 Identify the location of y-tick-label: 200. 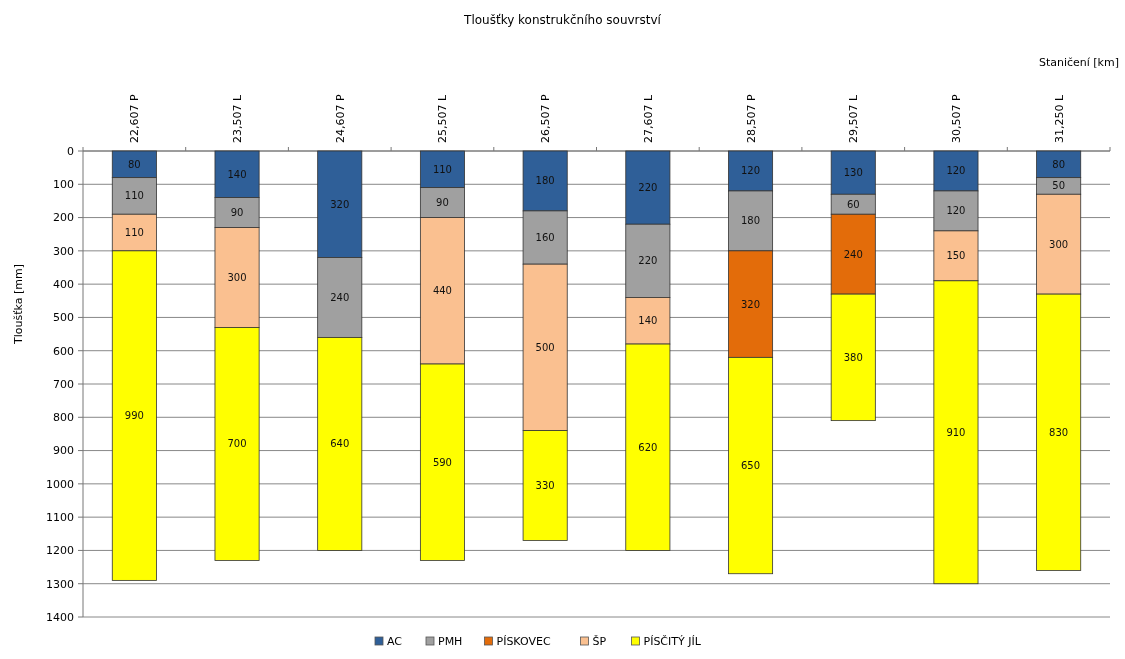
(63, 218).